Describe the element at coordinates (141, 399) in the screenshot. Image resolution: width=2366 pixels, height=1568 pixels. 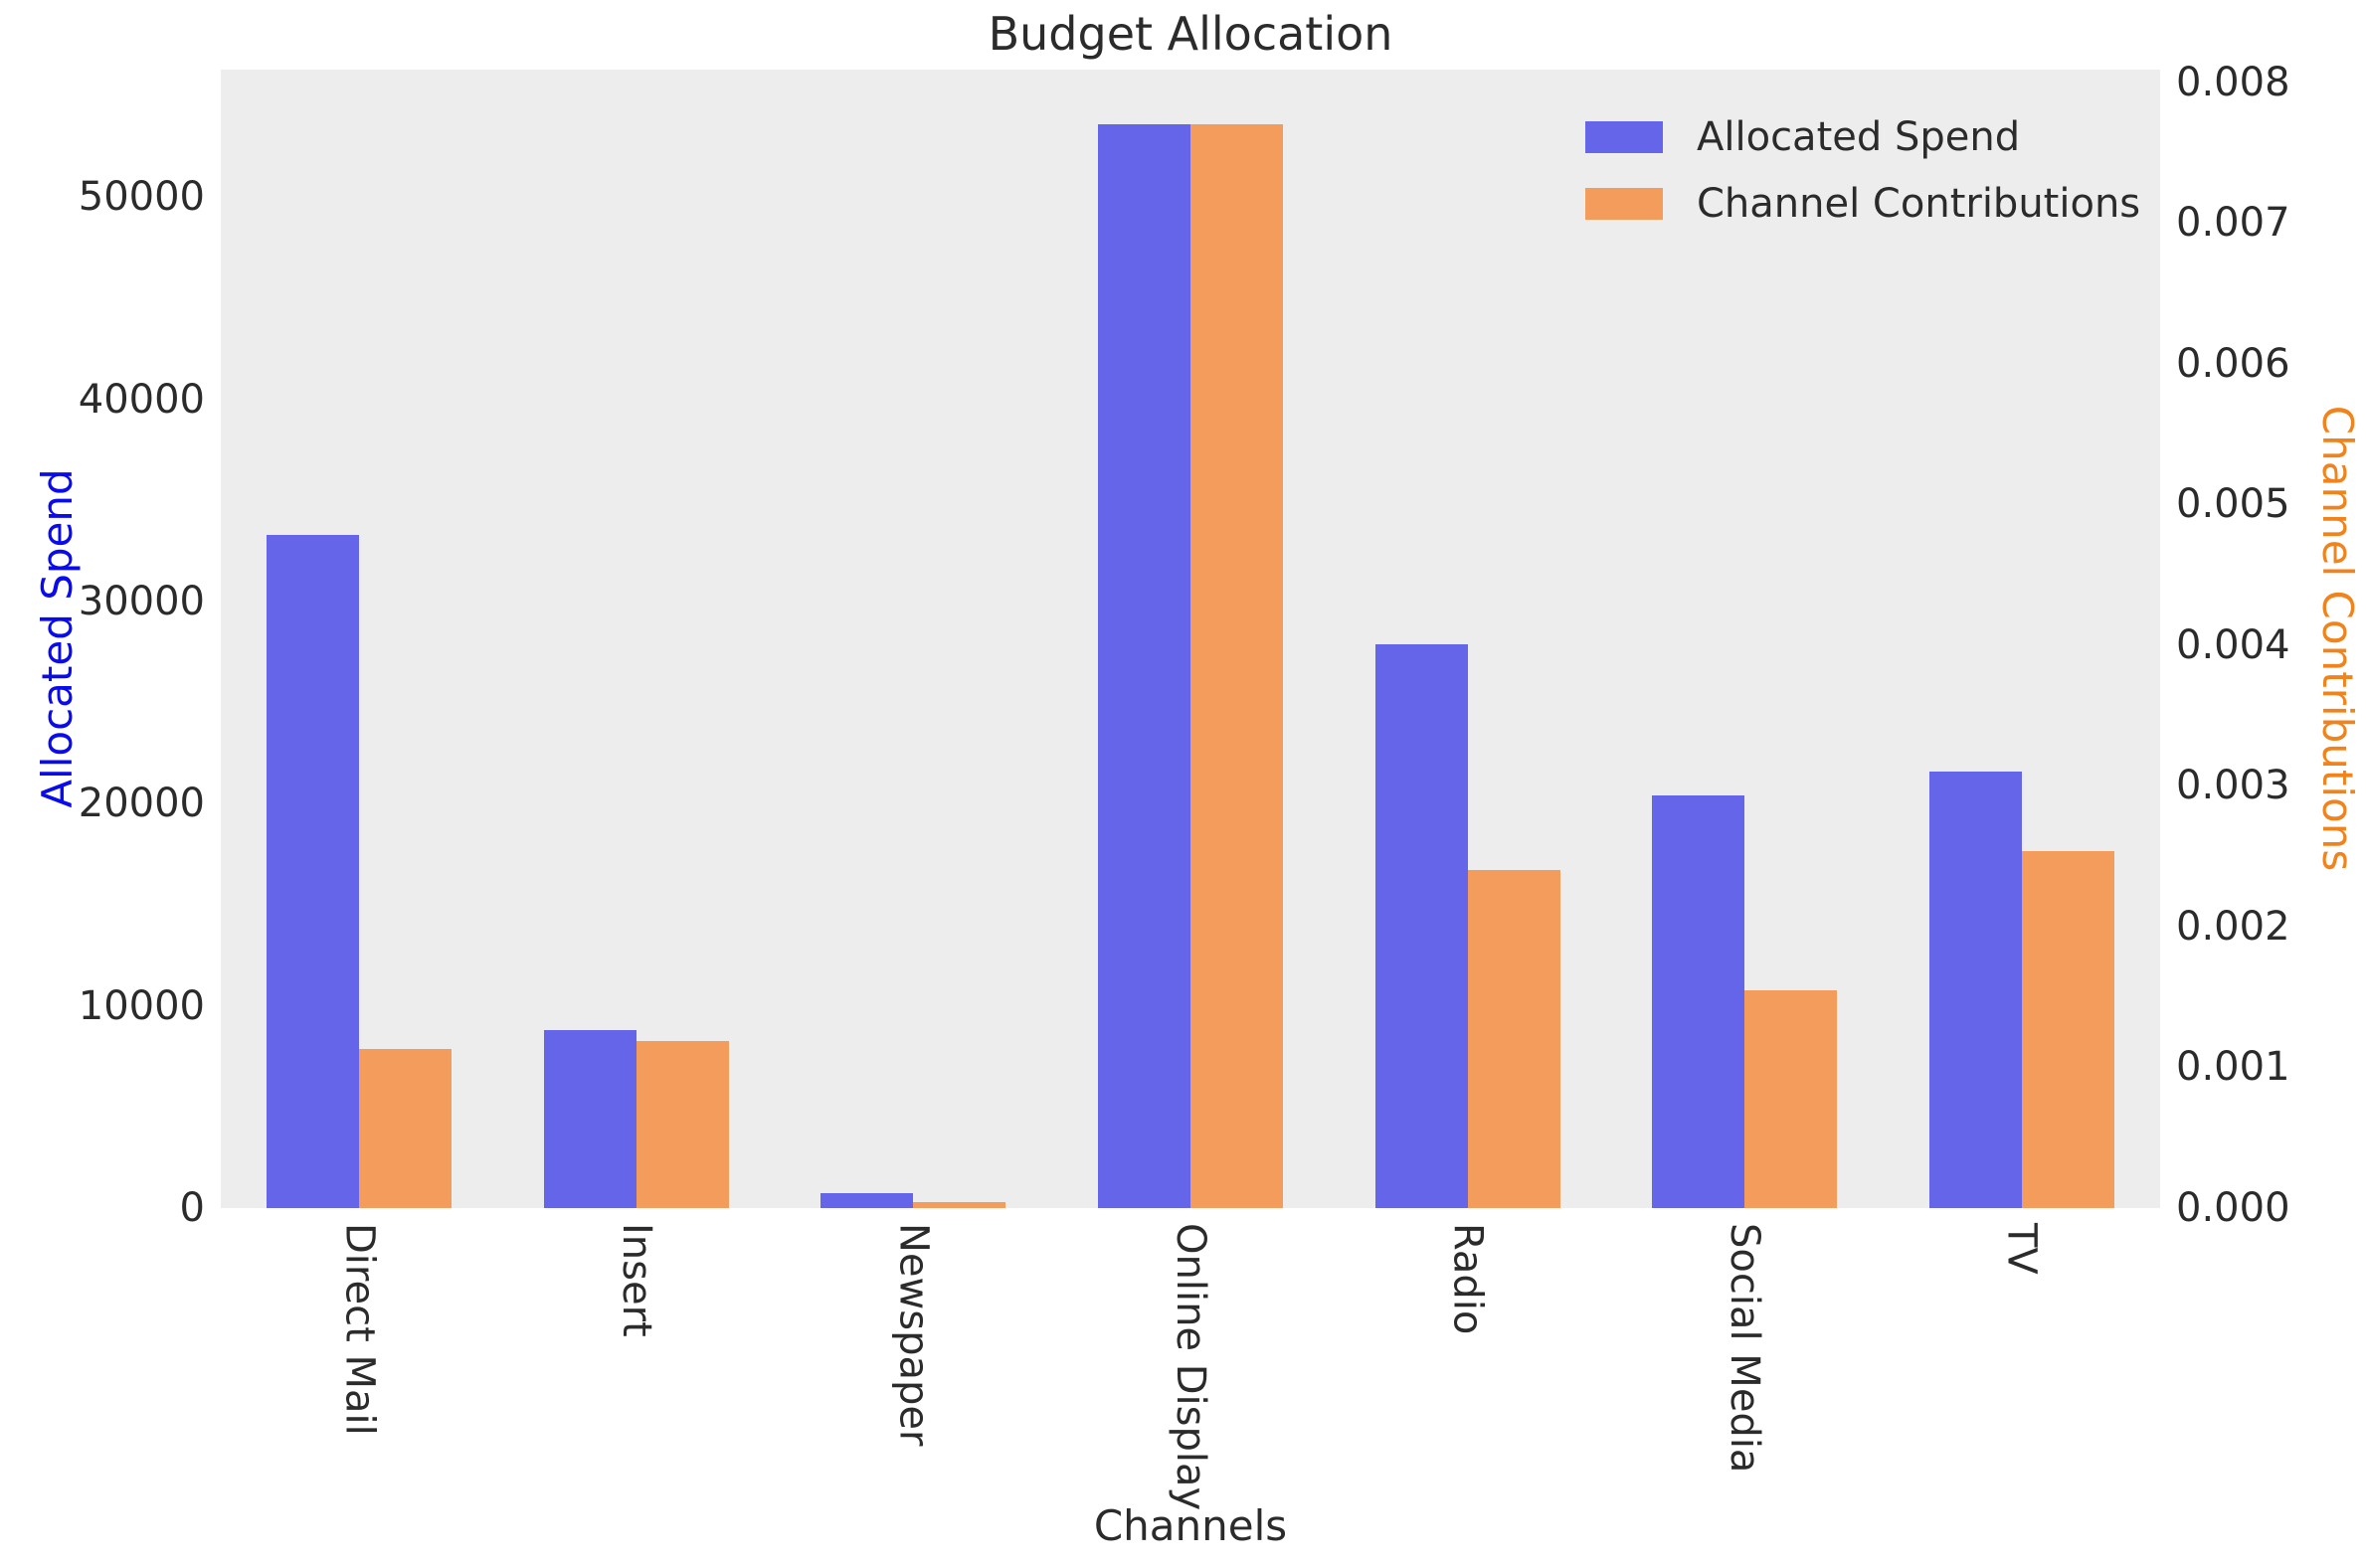
I see `left-y-tick-label: 40000` at that location.